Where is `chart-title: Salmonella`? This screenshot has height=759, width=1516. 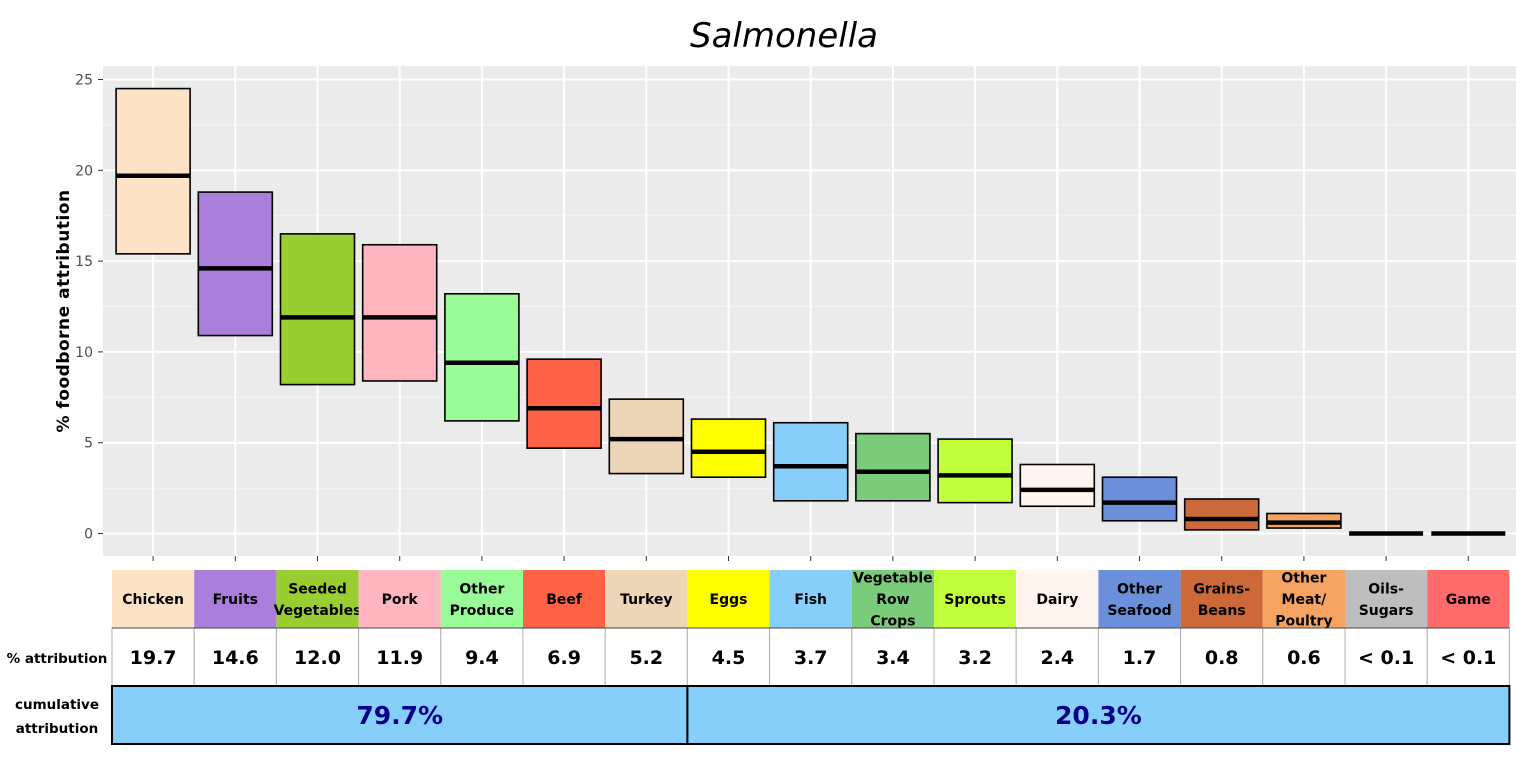 chart-title: Salmonella is located at coordinates (784, 36).